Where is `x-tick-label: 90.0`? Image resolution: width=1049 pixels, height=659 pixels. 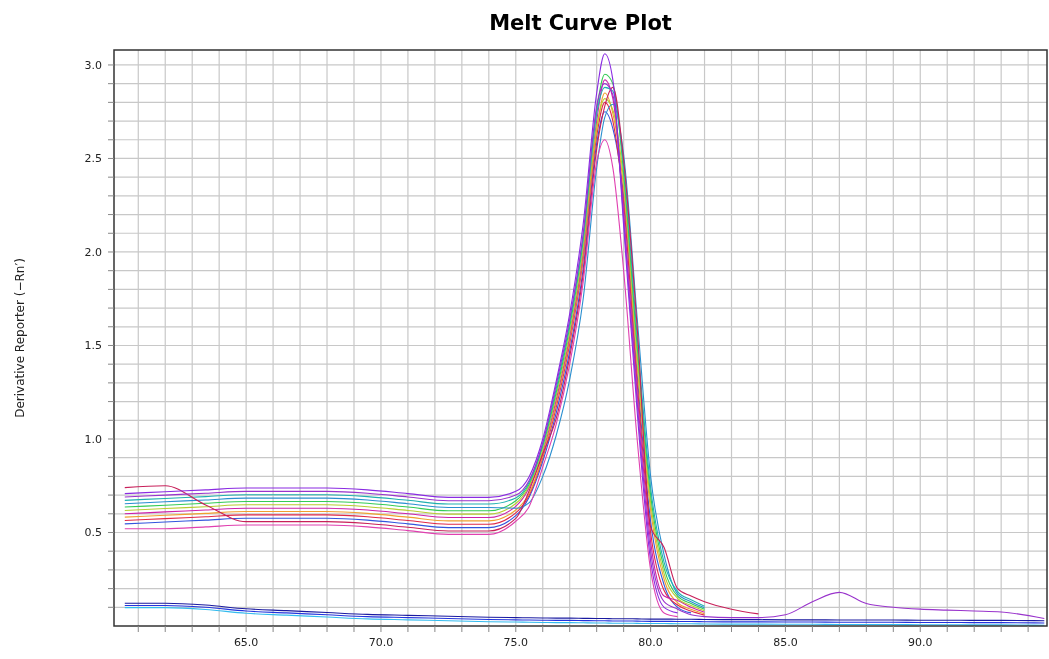 x-tick-label: 90.0 is located at coordinates (920, 642).